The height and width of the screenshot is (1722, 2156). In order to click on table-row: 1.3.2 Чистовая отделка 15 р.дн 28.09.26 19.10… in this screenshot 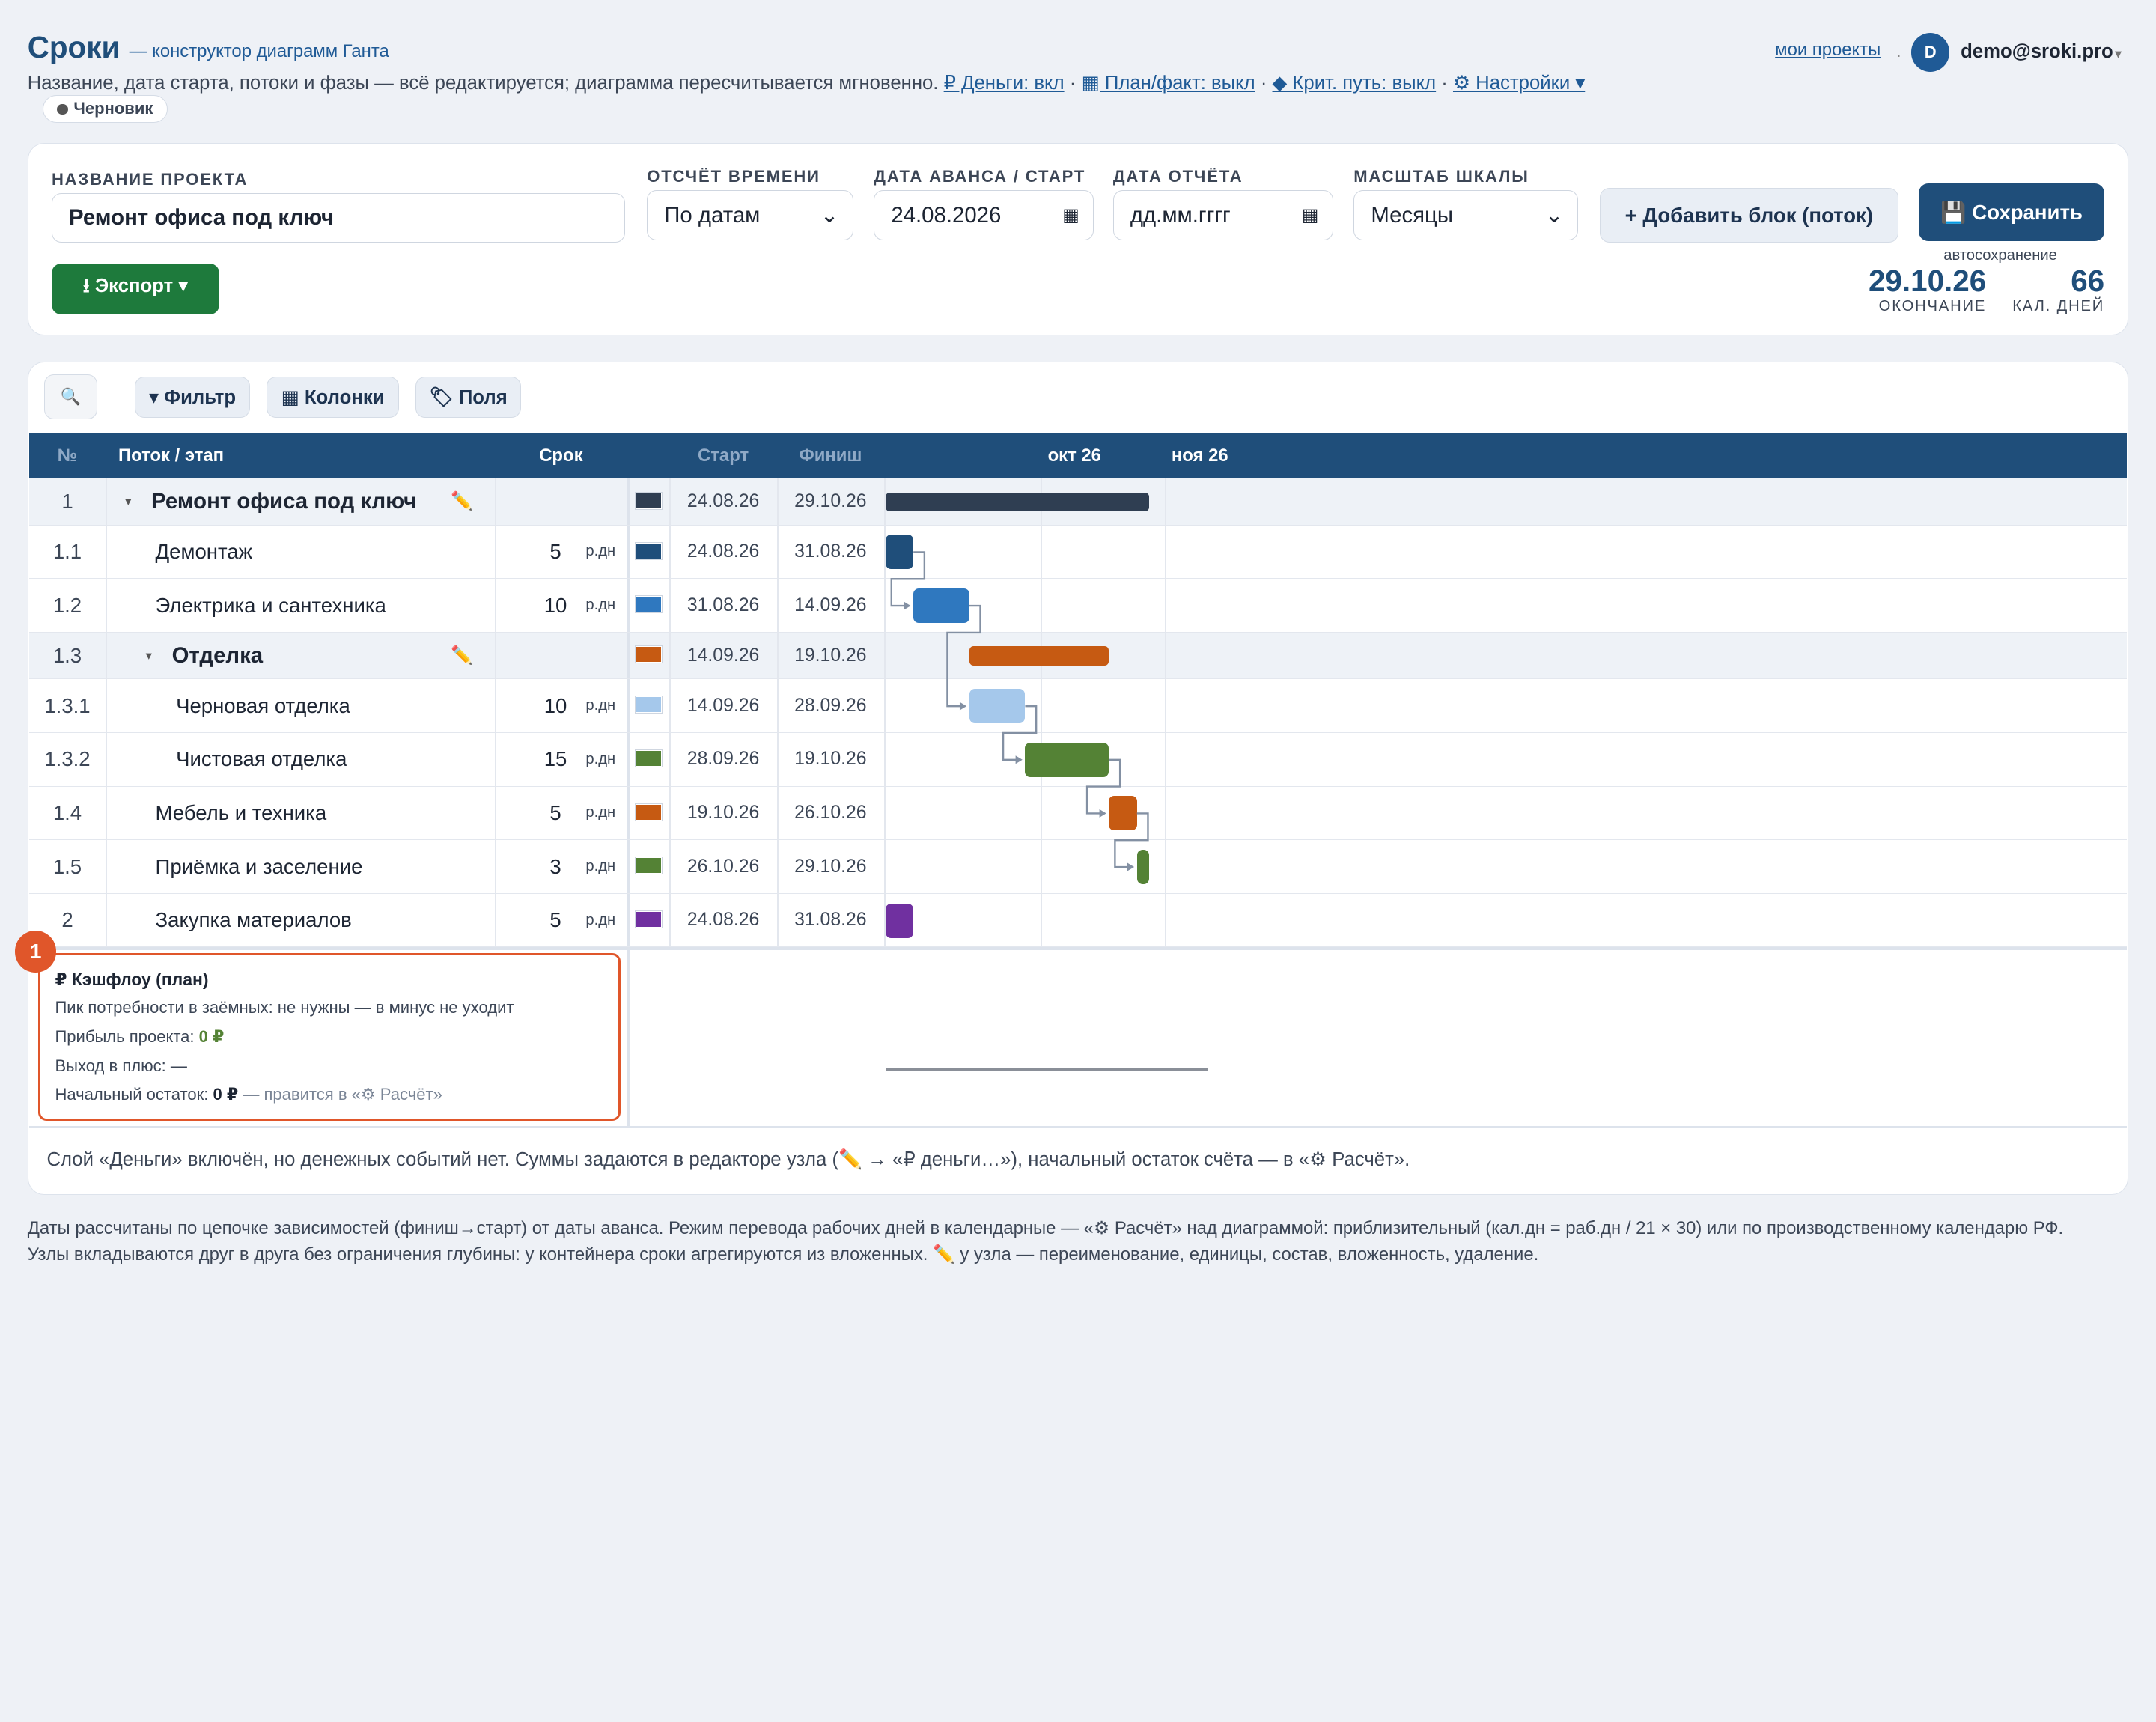, I will do `click(1078, 759)`.